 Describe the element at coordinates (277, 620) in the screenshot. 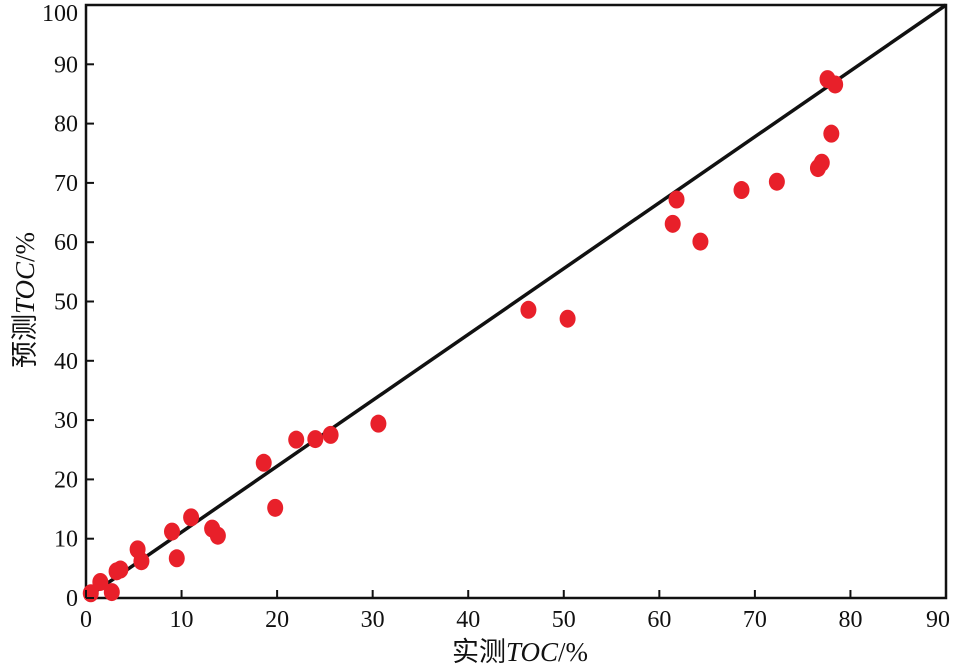

I see `x-tick-label: 20` at that location.